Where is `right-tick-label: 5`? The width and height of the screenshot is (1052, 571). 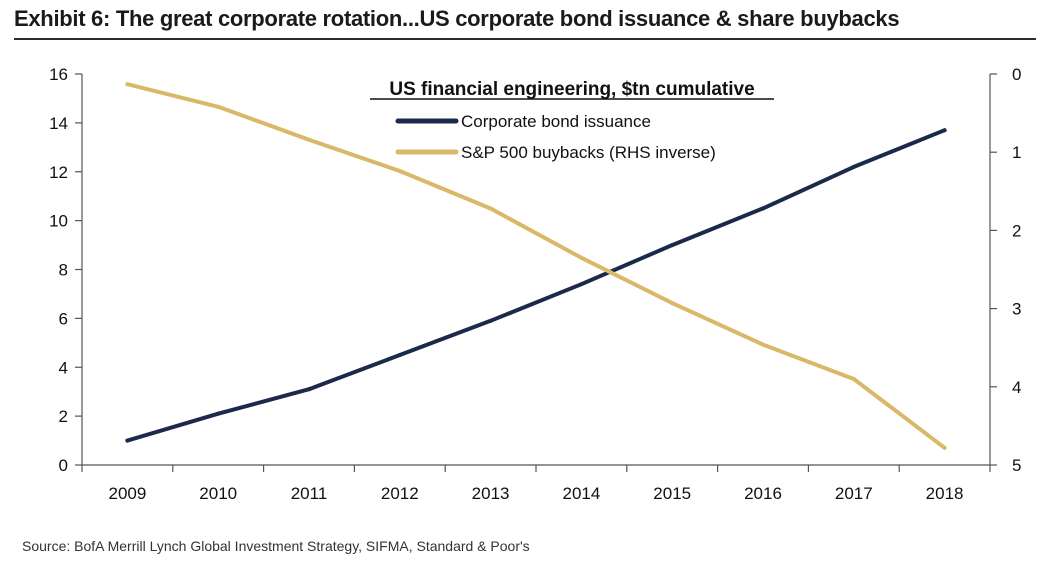
right-tick-label: 5 is located at coordinates (1016, 465).